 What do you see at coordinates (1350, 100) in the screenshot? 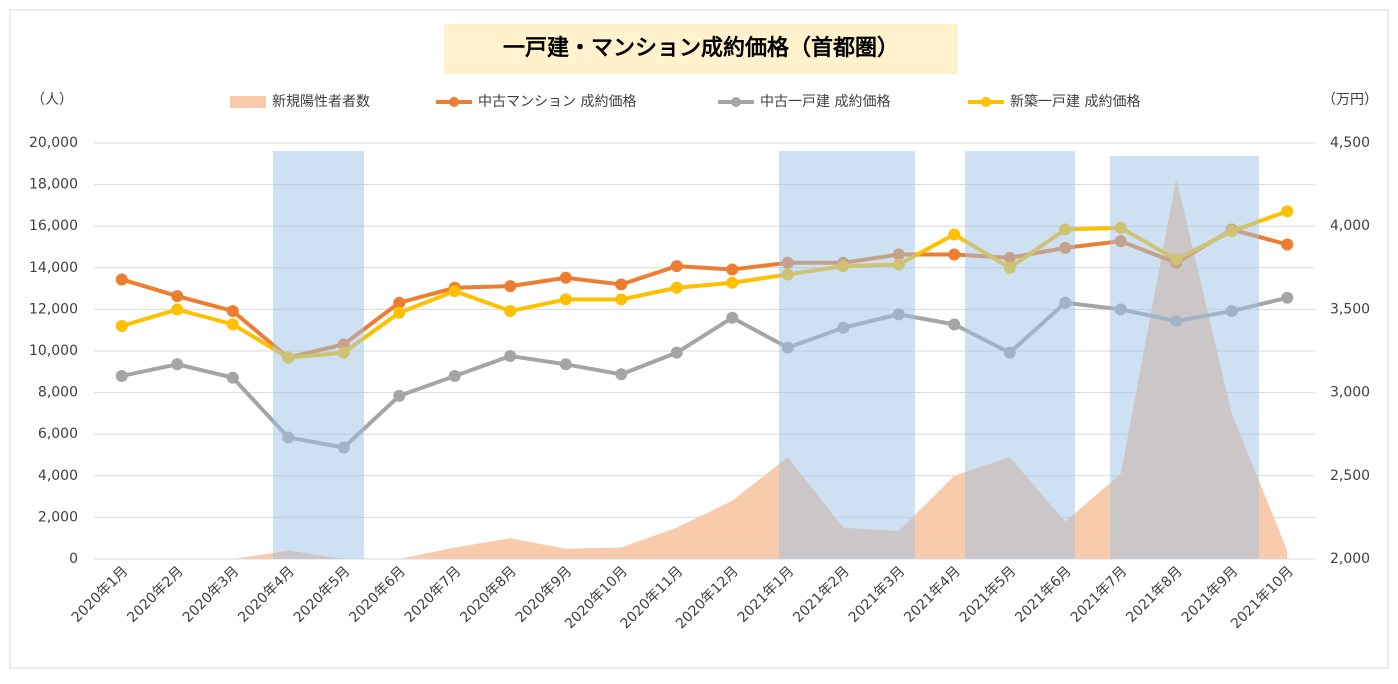
I see `y2-axis-label: （万円）` at bounding box center [1350, 100].